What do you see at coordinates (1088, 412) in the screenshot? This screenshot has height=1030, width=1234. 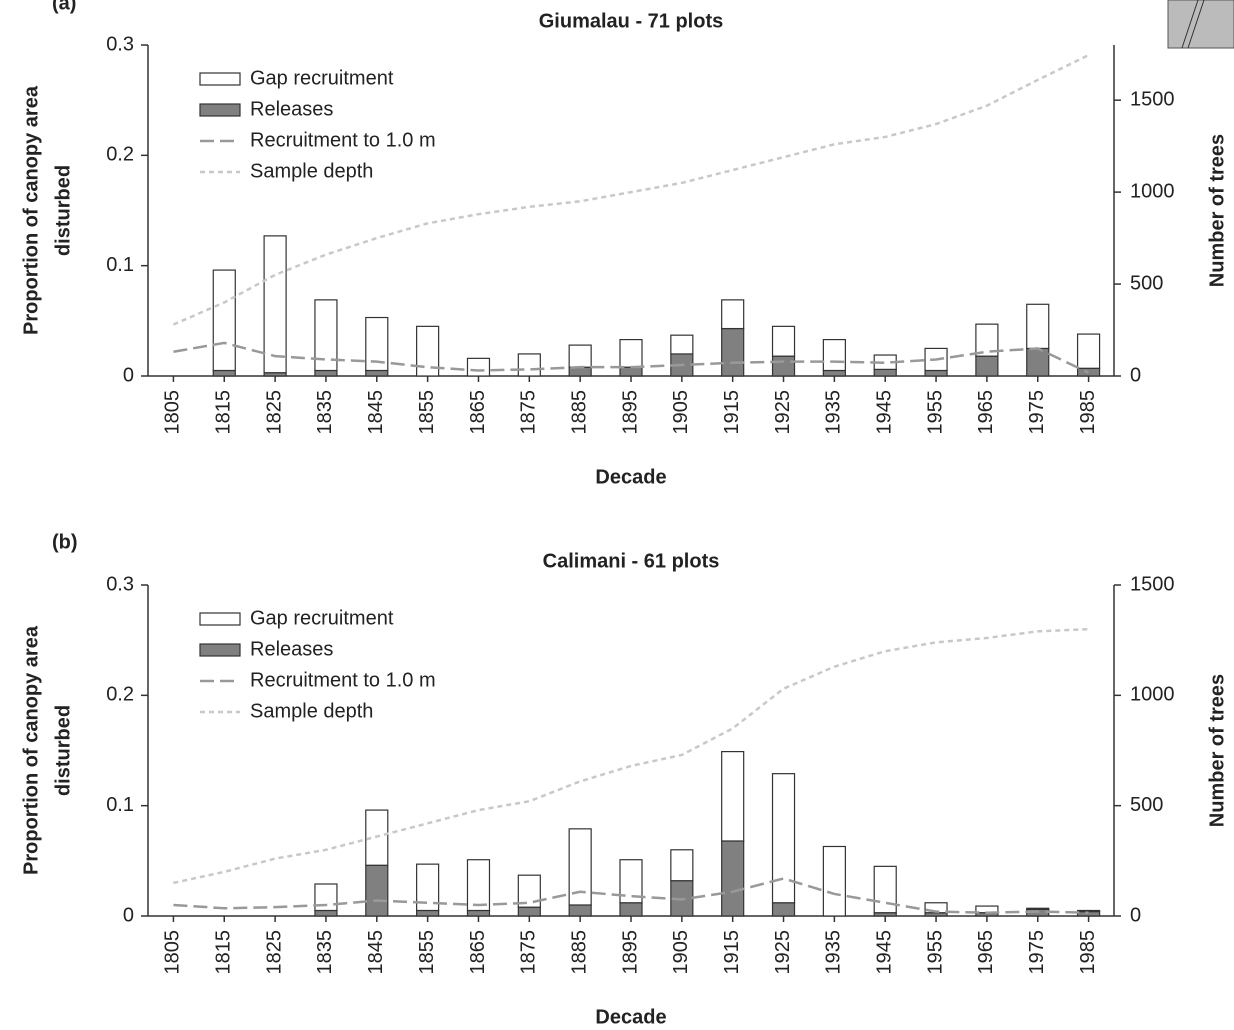 I see `x-tick-label: 1985` at bounding box center [1088, 412].